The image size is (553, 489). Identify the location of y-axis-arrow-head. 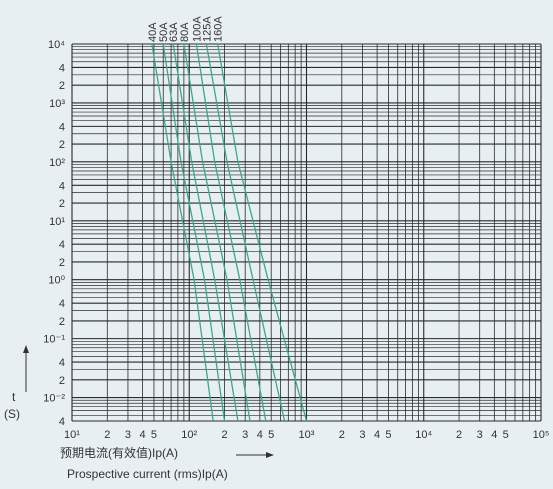
(26, 349).